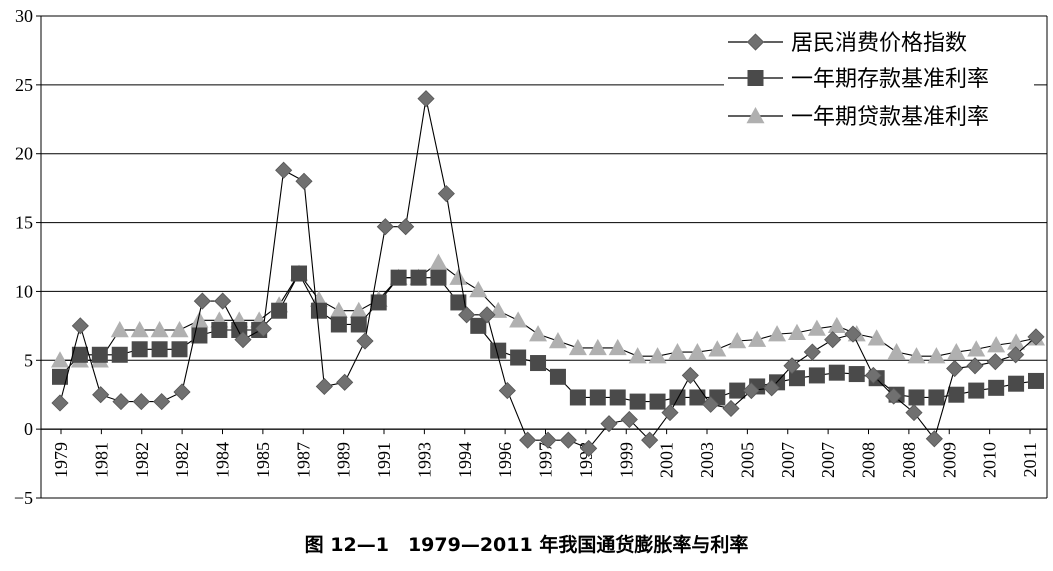 Image resolution: width=1053 pixels, height=571 pixels. I want to click on y-axis-ticks: −5 0 5 10 15 20 25 30, so click(27, 257).